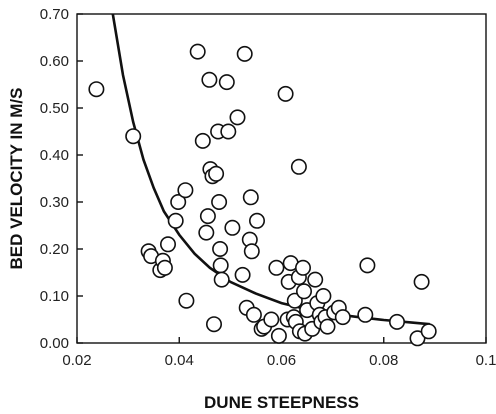 The image size is (496, 414). I want to click on y-tick-label: 0.30, so click(54, 202).